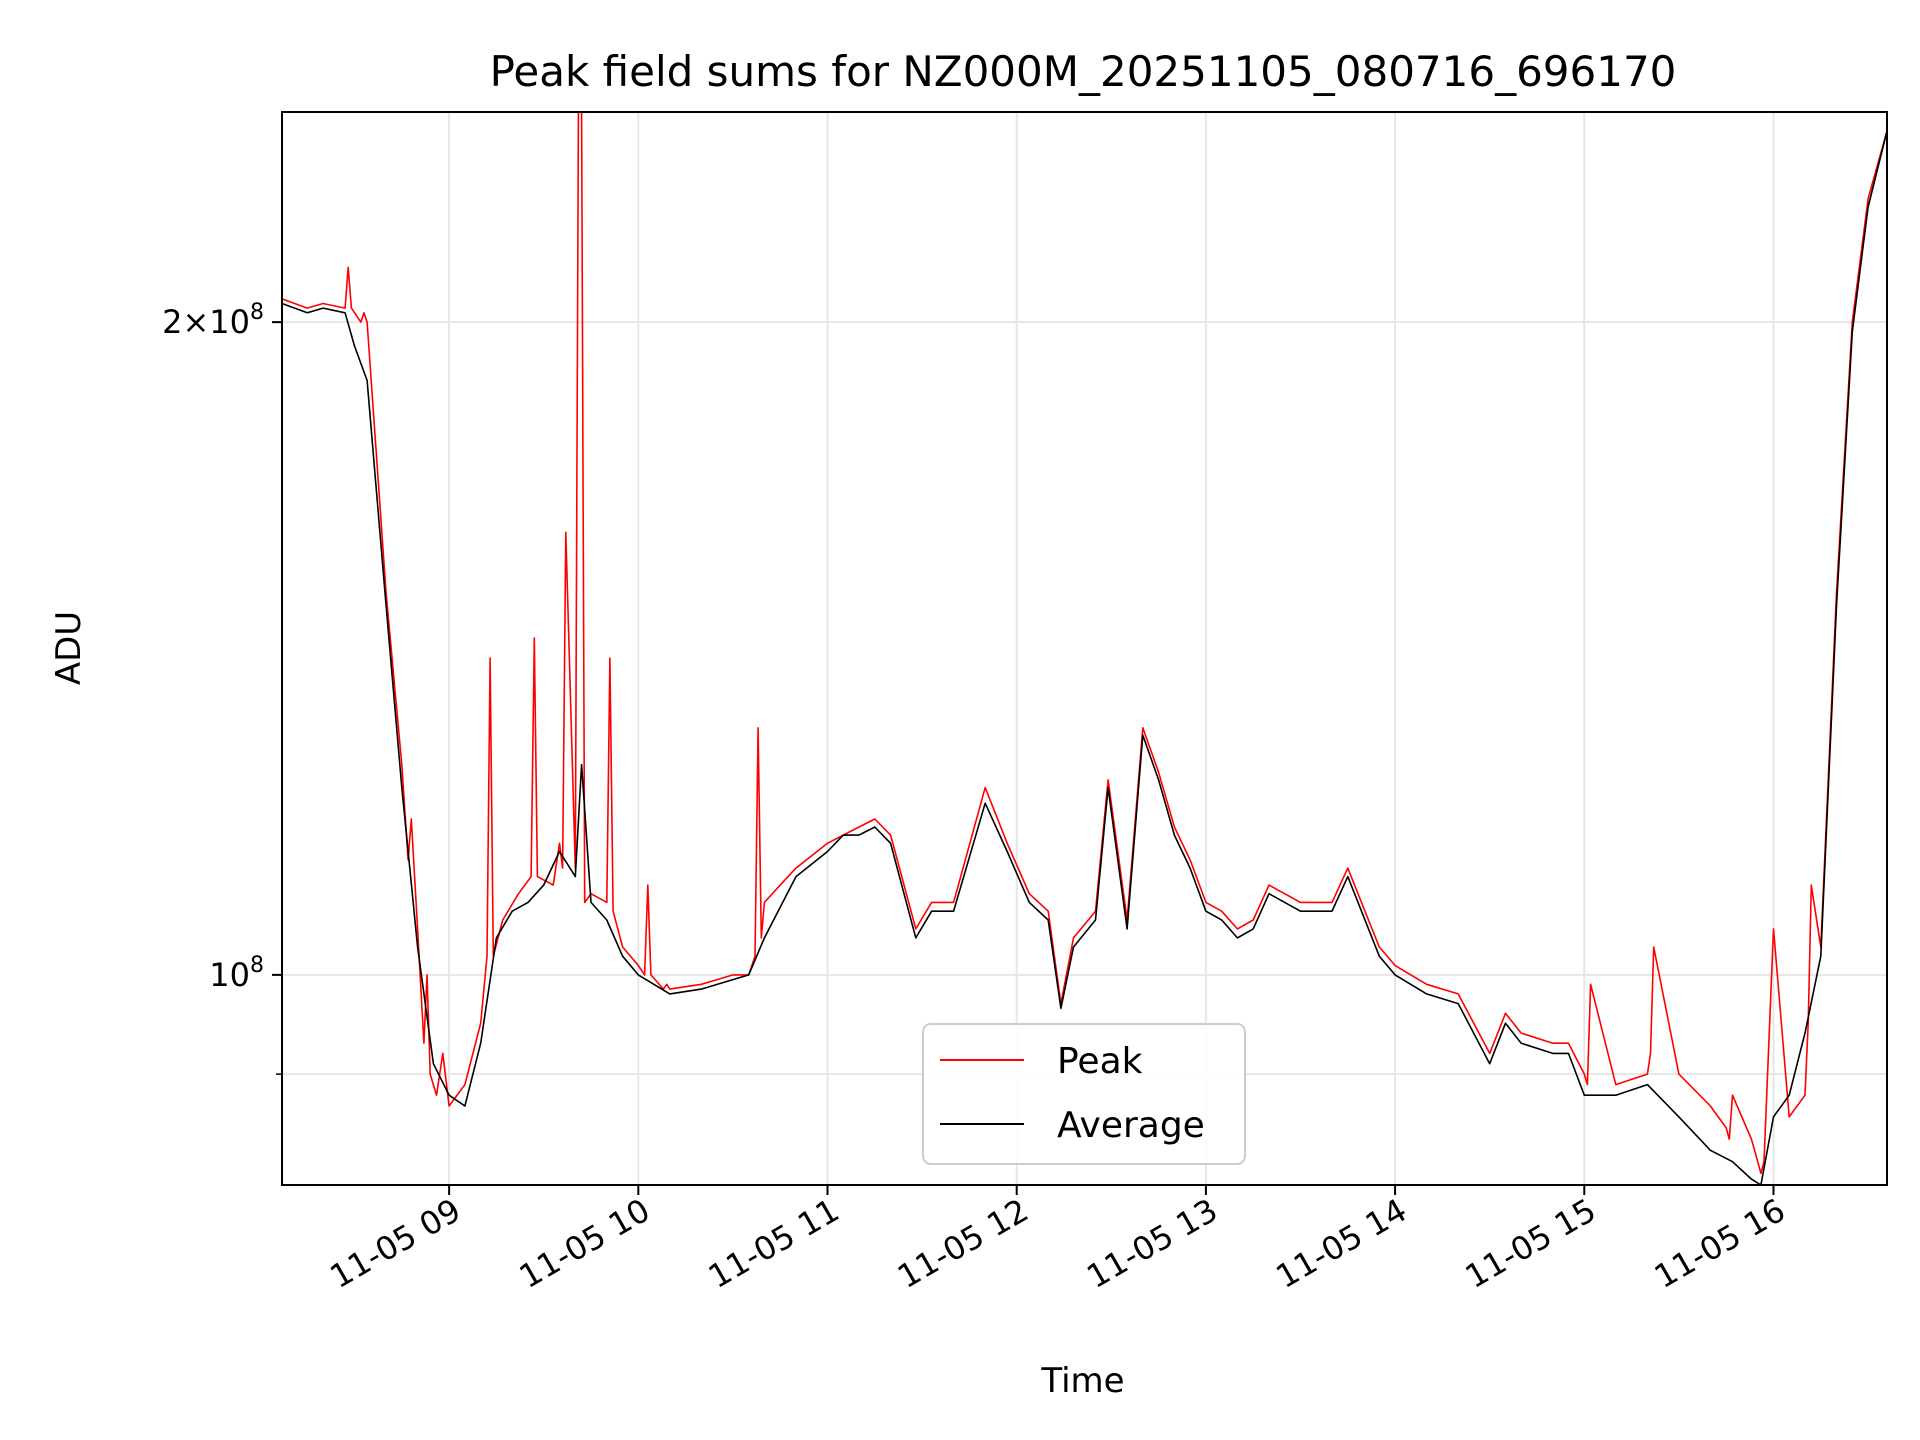 This screenshot has height=1440, width=1920. What do you see at coordinates (1131, 1125) in the screenshot?
I see `legend-label-average: Average` at bounding box center [1131, 1125].